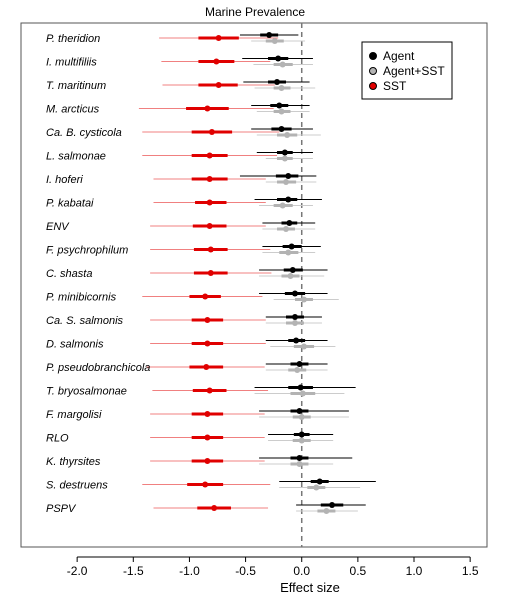  What do you see at coordinates (414, 71) in the screenshot?
I see `legend-label: Agent+SST` at bounding box center [414, 71].